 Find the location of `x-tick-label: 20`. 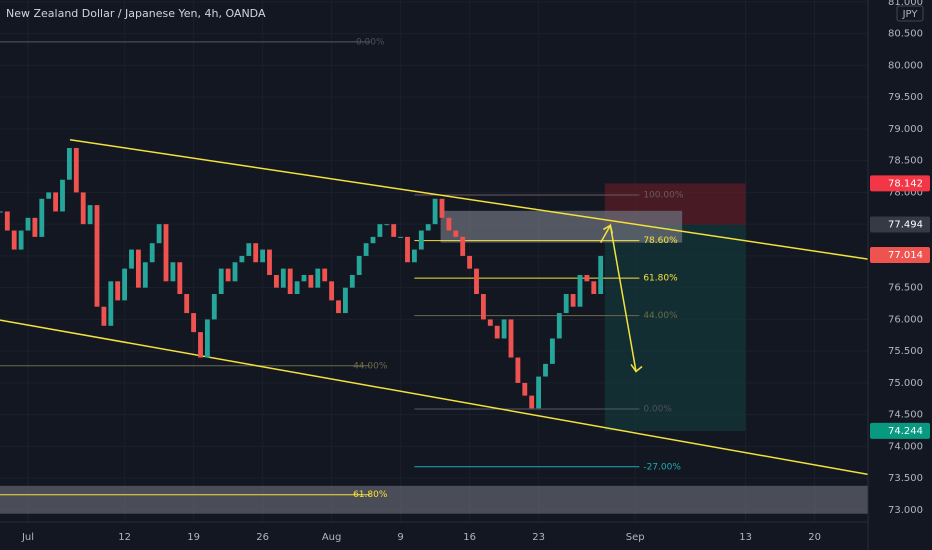

x-tick-label: 20 is located at coordinates (814, 537).